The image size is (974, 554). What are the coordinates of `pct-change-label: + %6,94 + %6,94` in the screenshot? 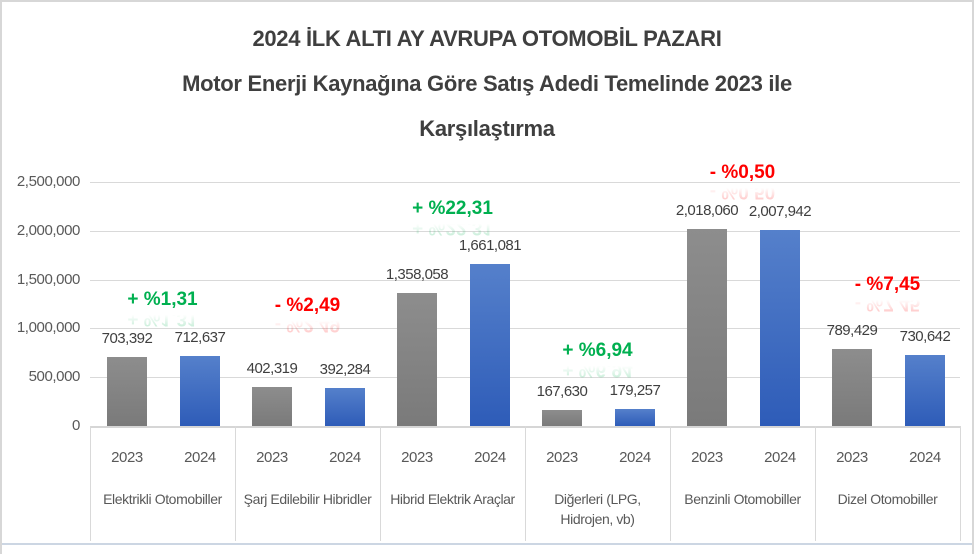 It's located at (598, 360).